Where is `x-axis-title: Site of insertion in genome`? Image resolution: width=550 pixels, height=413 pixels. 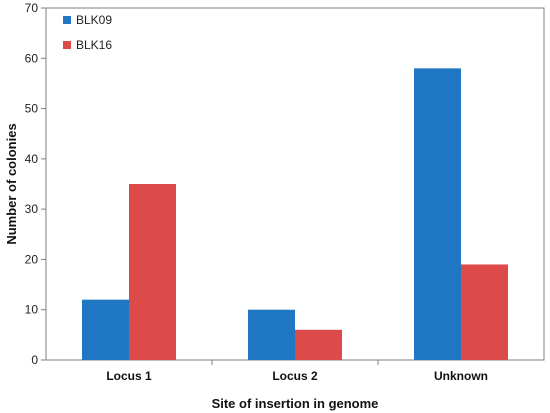 x-axis-title: Site of insertion in genome is located at coordinates (295, 403).